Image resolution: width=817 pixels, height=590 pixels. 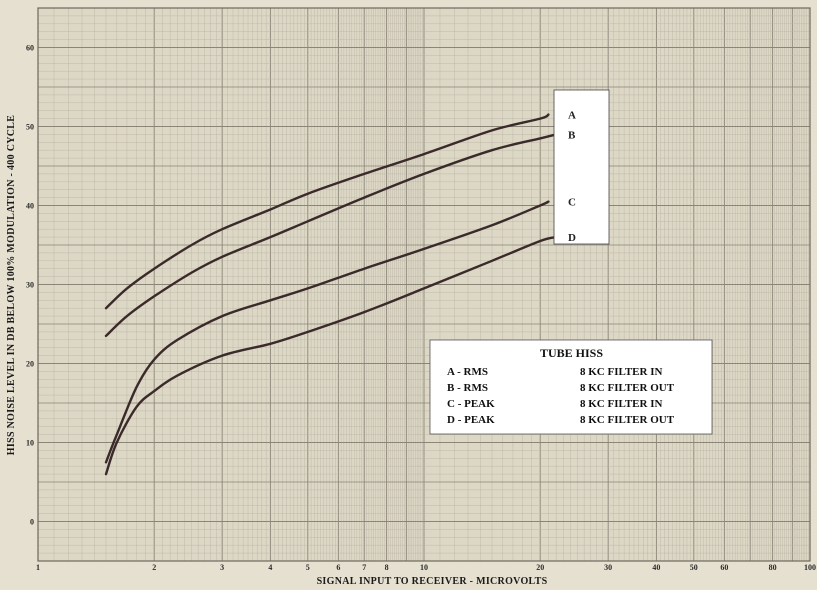 I want to click on x-tick-label: 60, so click(x=724, y=567).